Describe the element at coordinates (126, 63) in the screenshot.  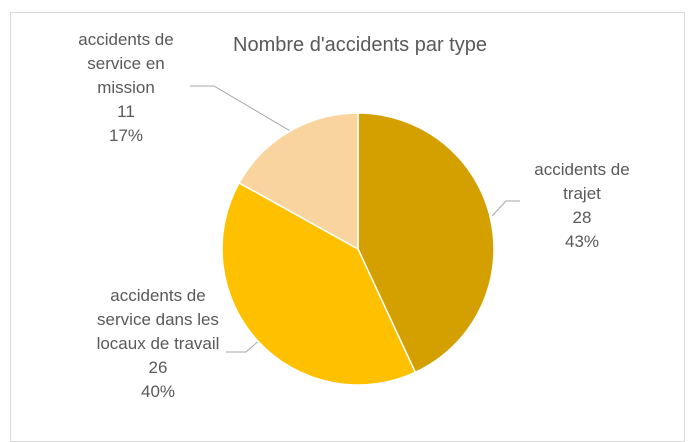
I see `label-category: accidents de service en mission` at that location.